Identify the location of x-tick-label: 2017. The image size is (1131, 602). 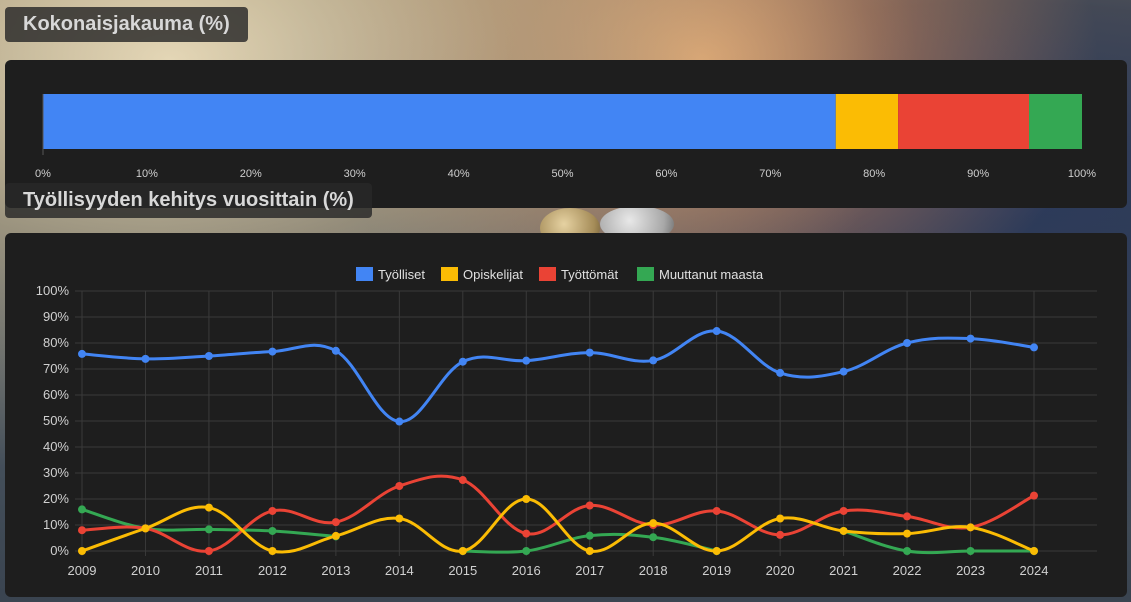
(589, 570).